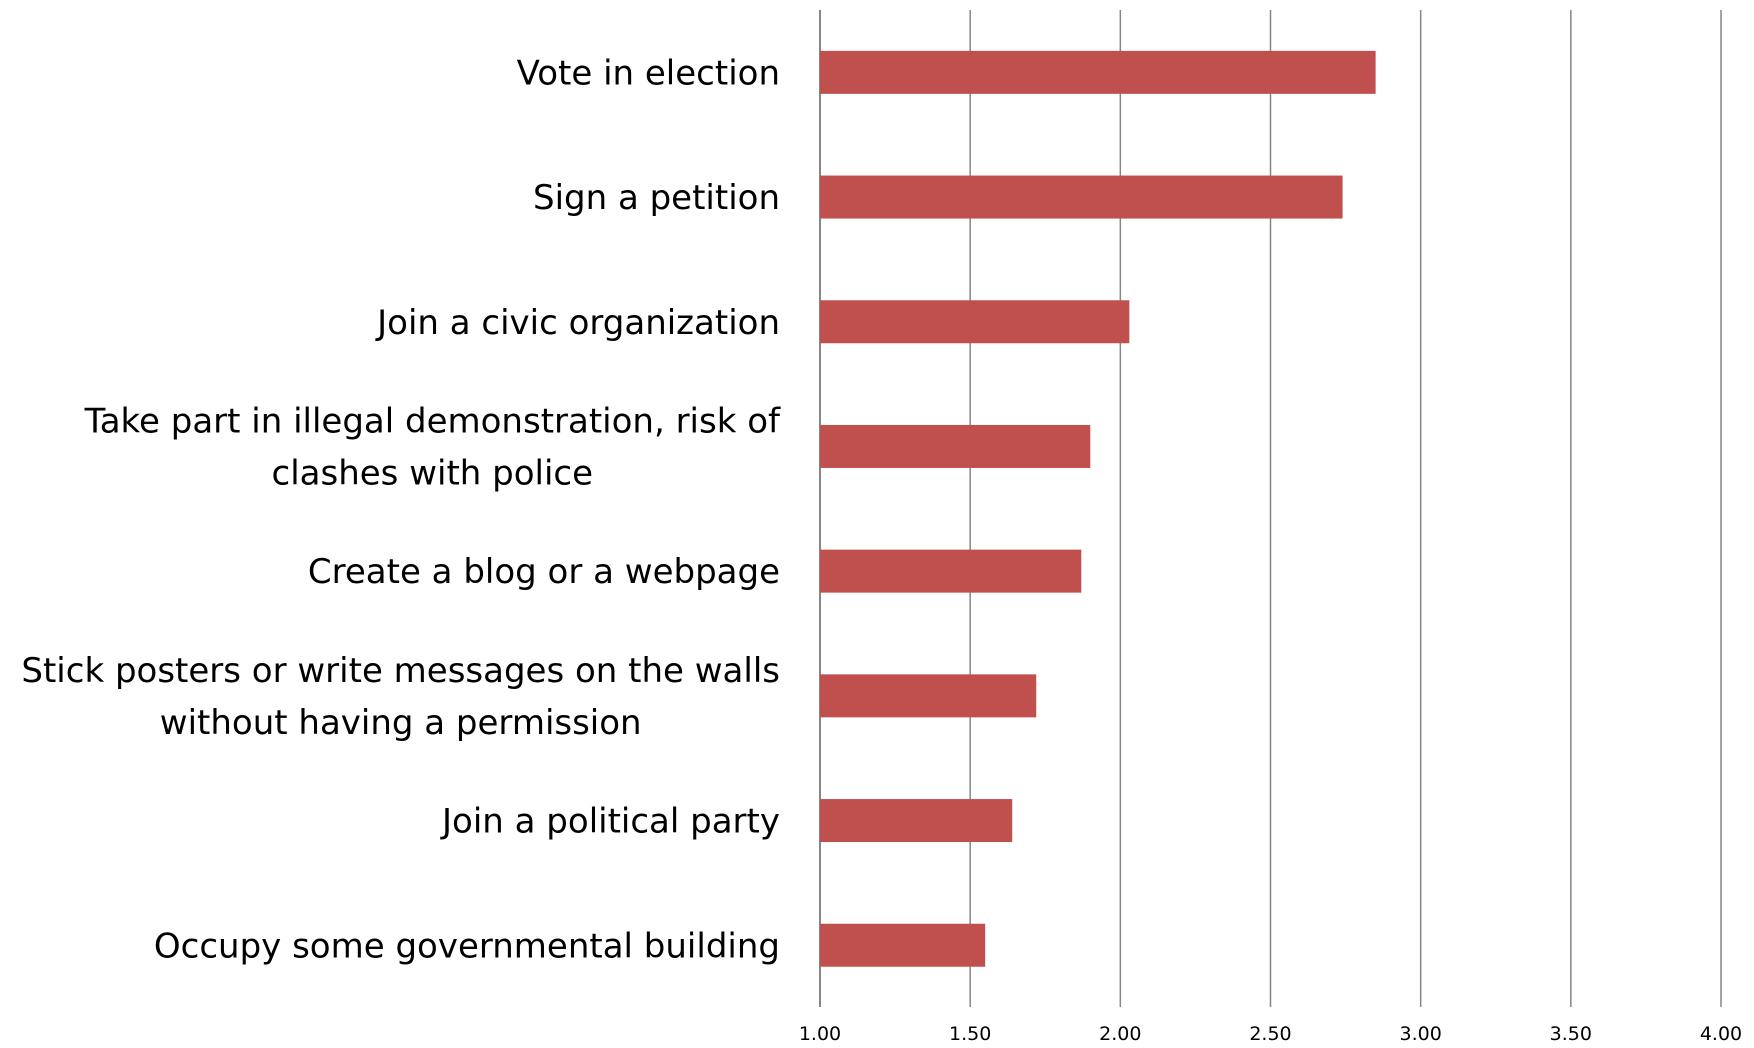  I want to click on category-label: Occupy some governmental building, so click(467, 946).